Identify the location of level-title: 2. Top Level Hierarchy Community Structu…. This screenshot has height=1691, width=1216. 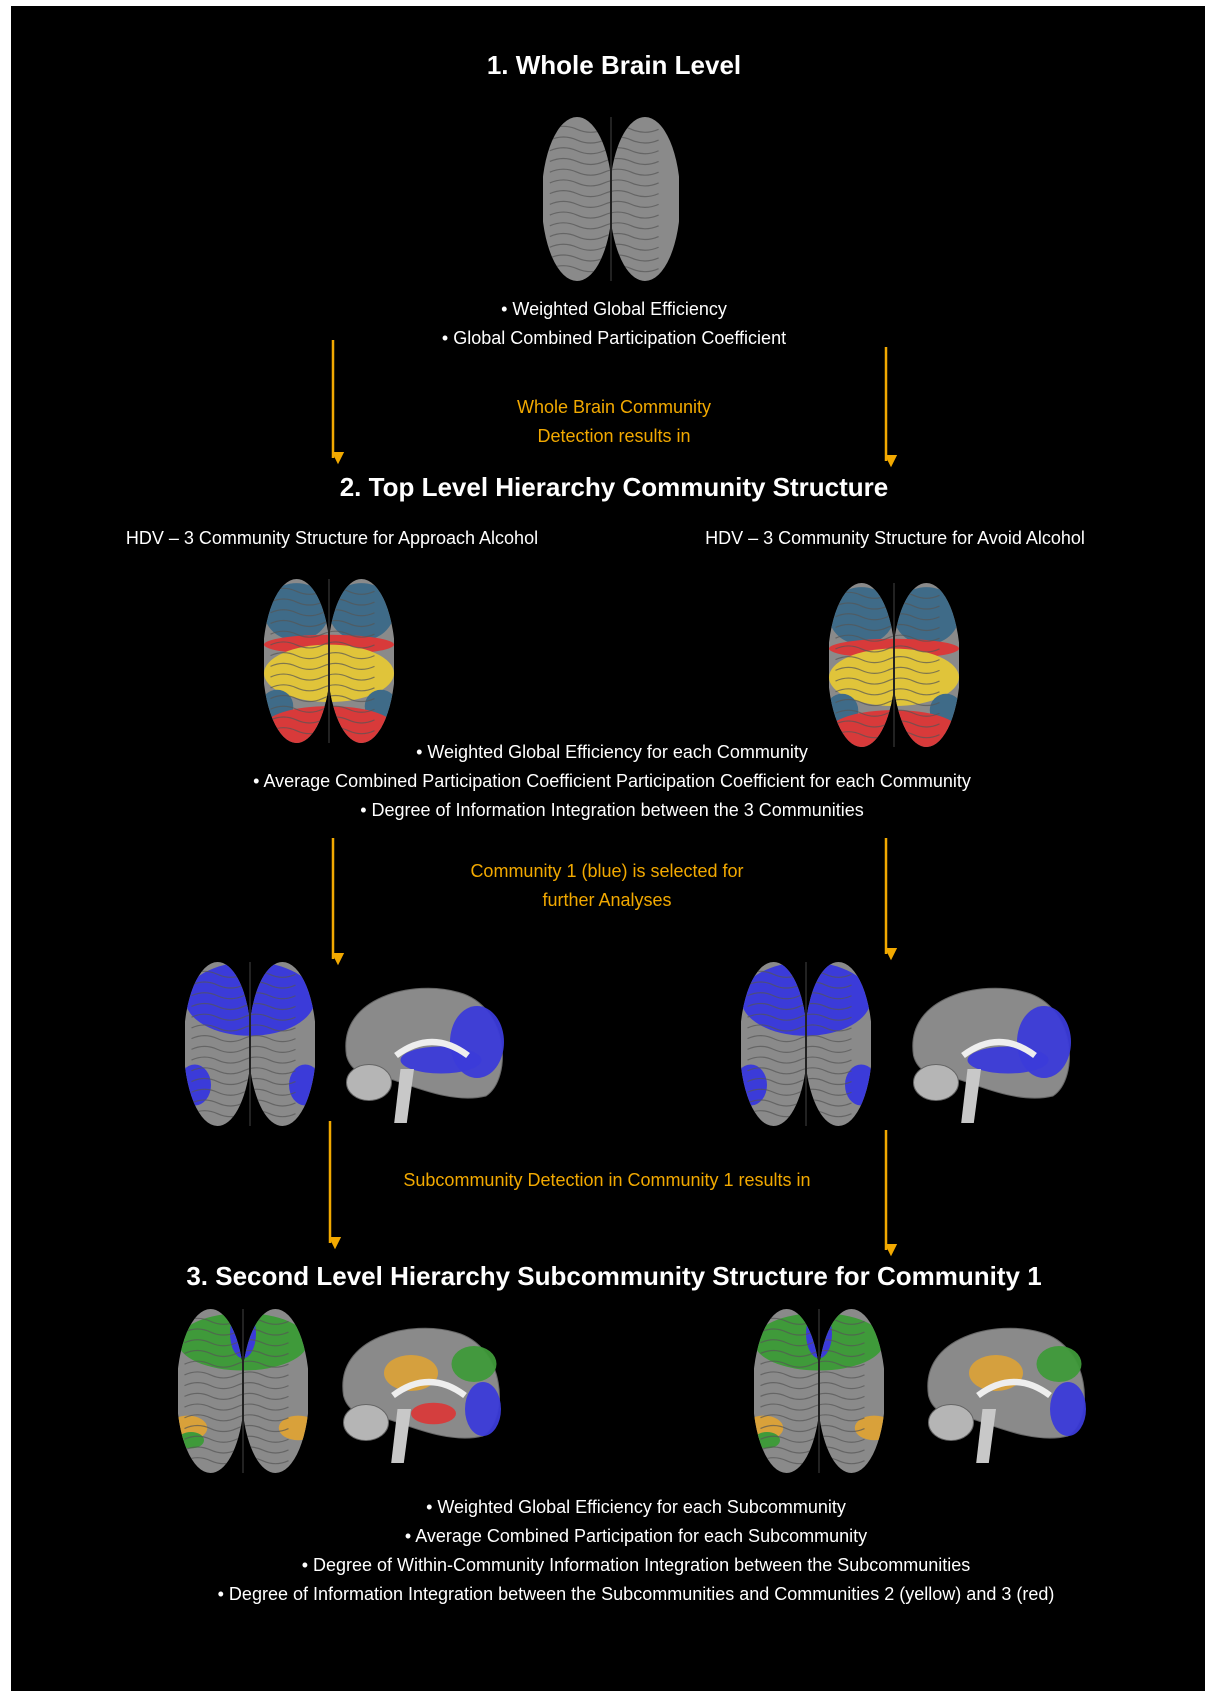
(614, 487).